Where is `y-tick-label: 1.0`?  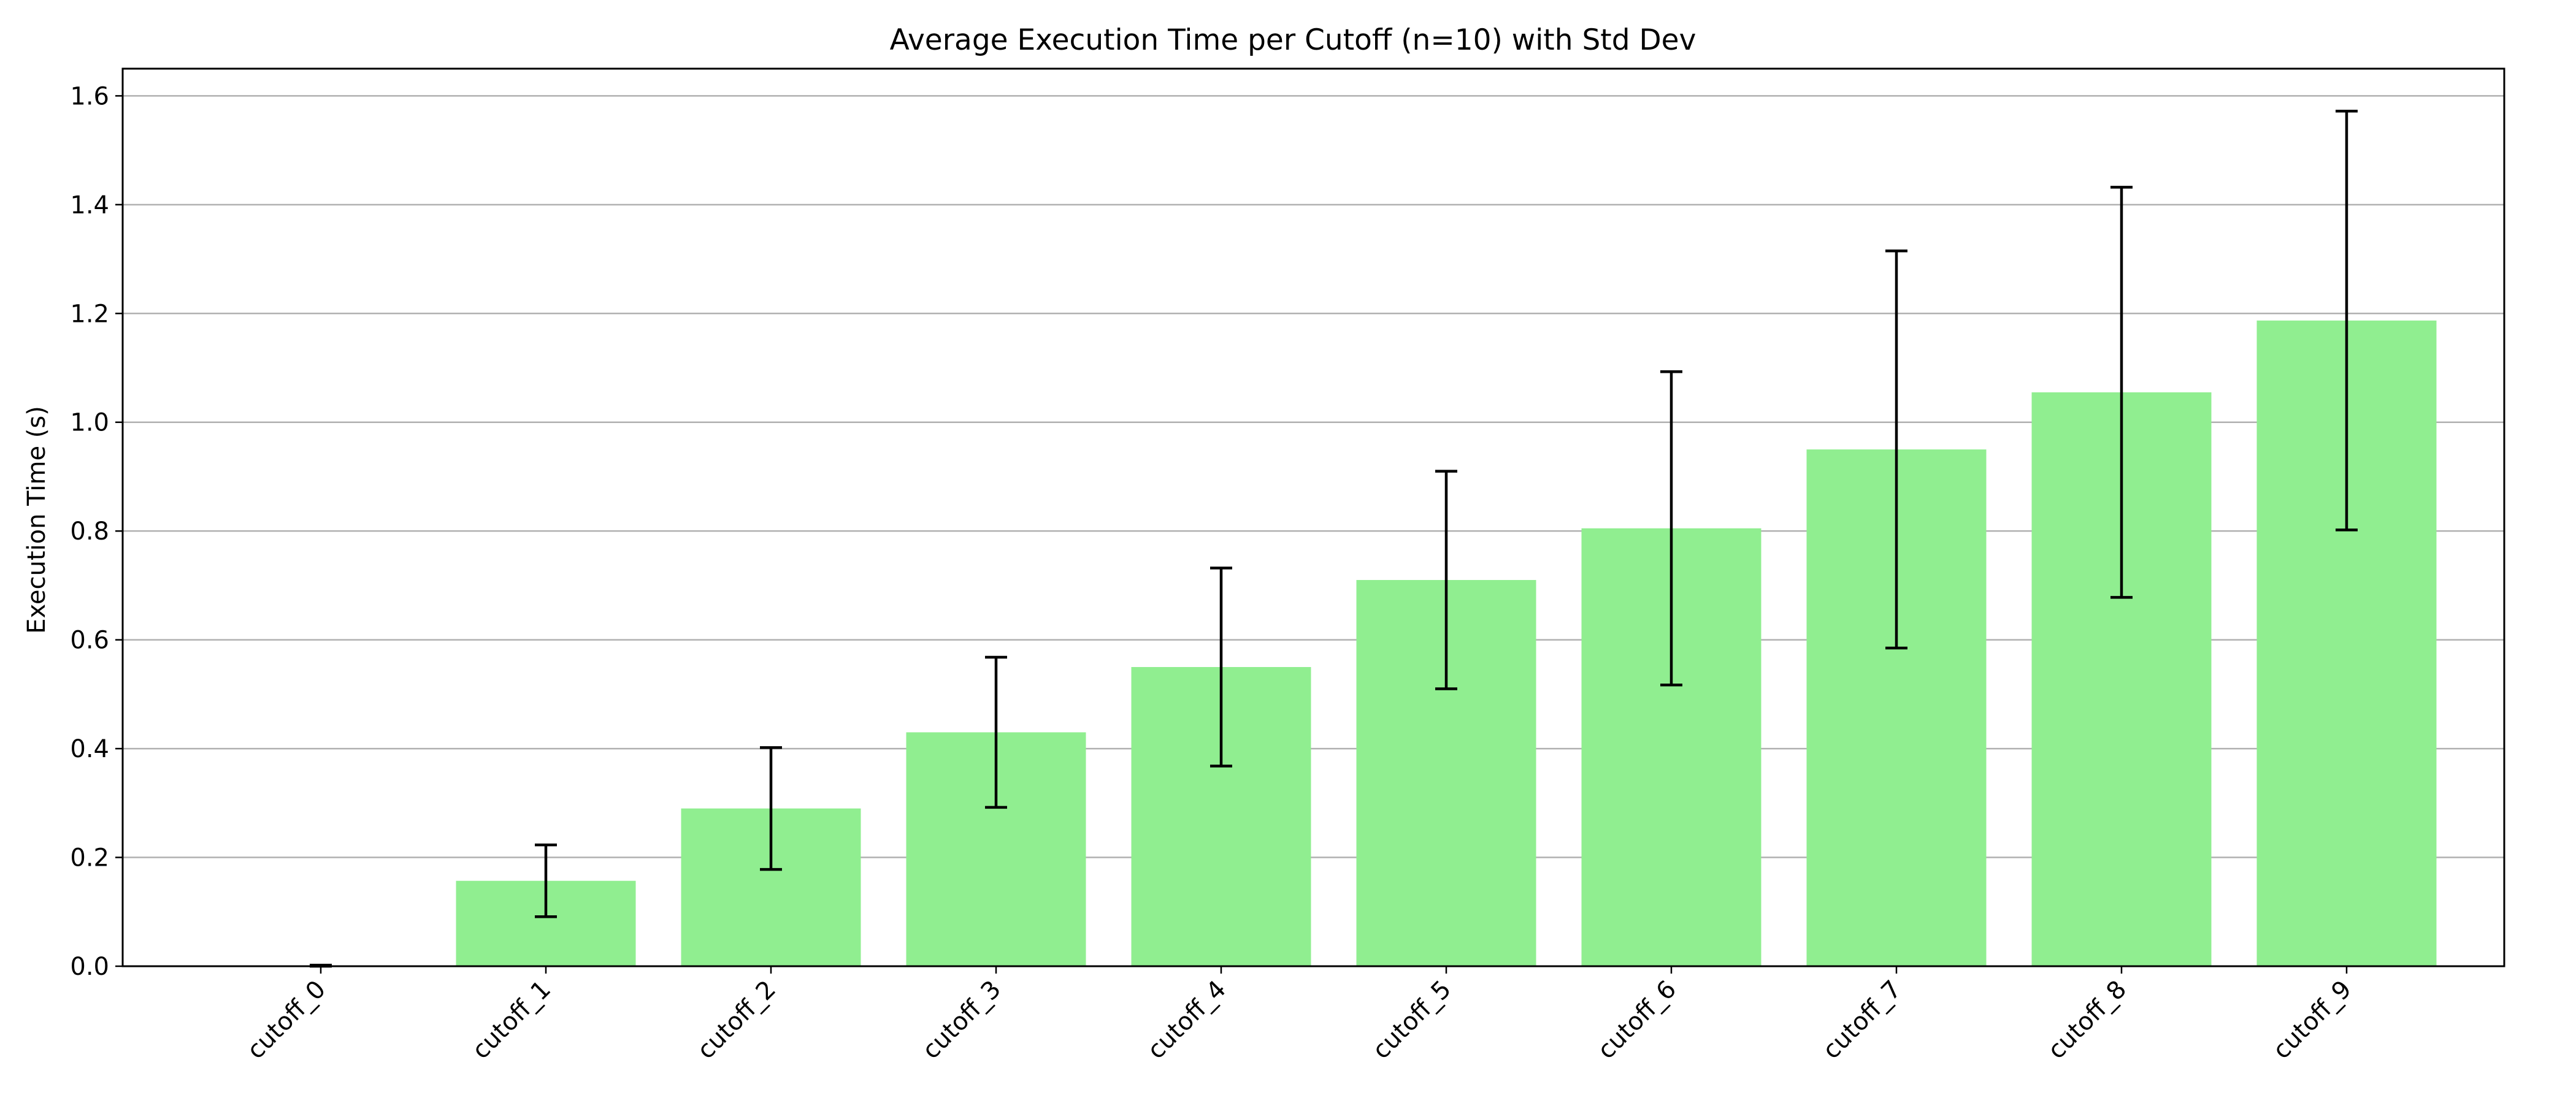
y-tick-label: 1.0 is located at coordinates (89, 423).